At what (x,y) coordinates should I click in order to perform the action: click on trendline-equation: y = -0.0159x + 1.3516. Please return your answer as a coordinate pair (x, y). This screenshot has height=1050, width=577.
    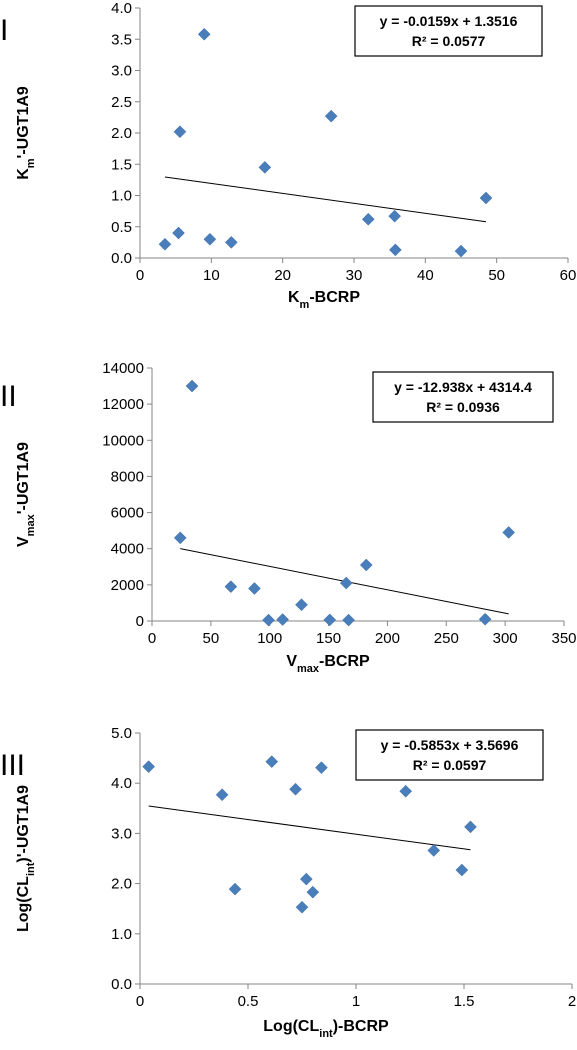
    Looking at the image, I should click on (449, 21).